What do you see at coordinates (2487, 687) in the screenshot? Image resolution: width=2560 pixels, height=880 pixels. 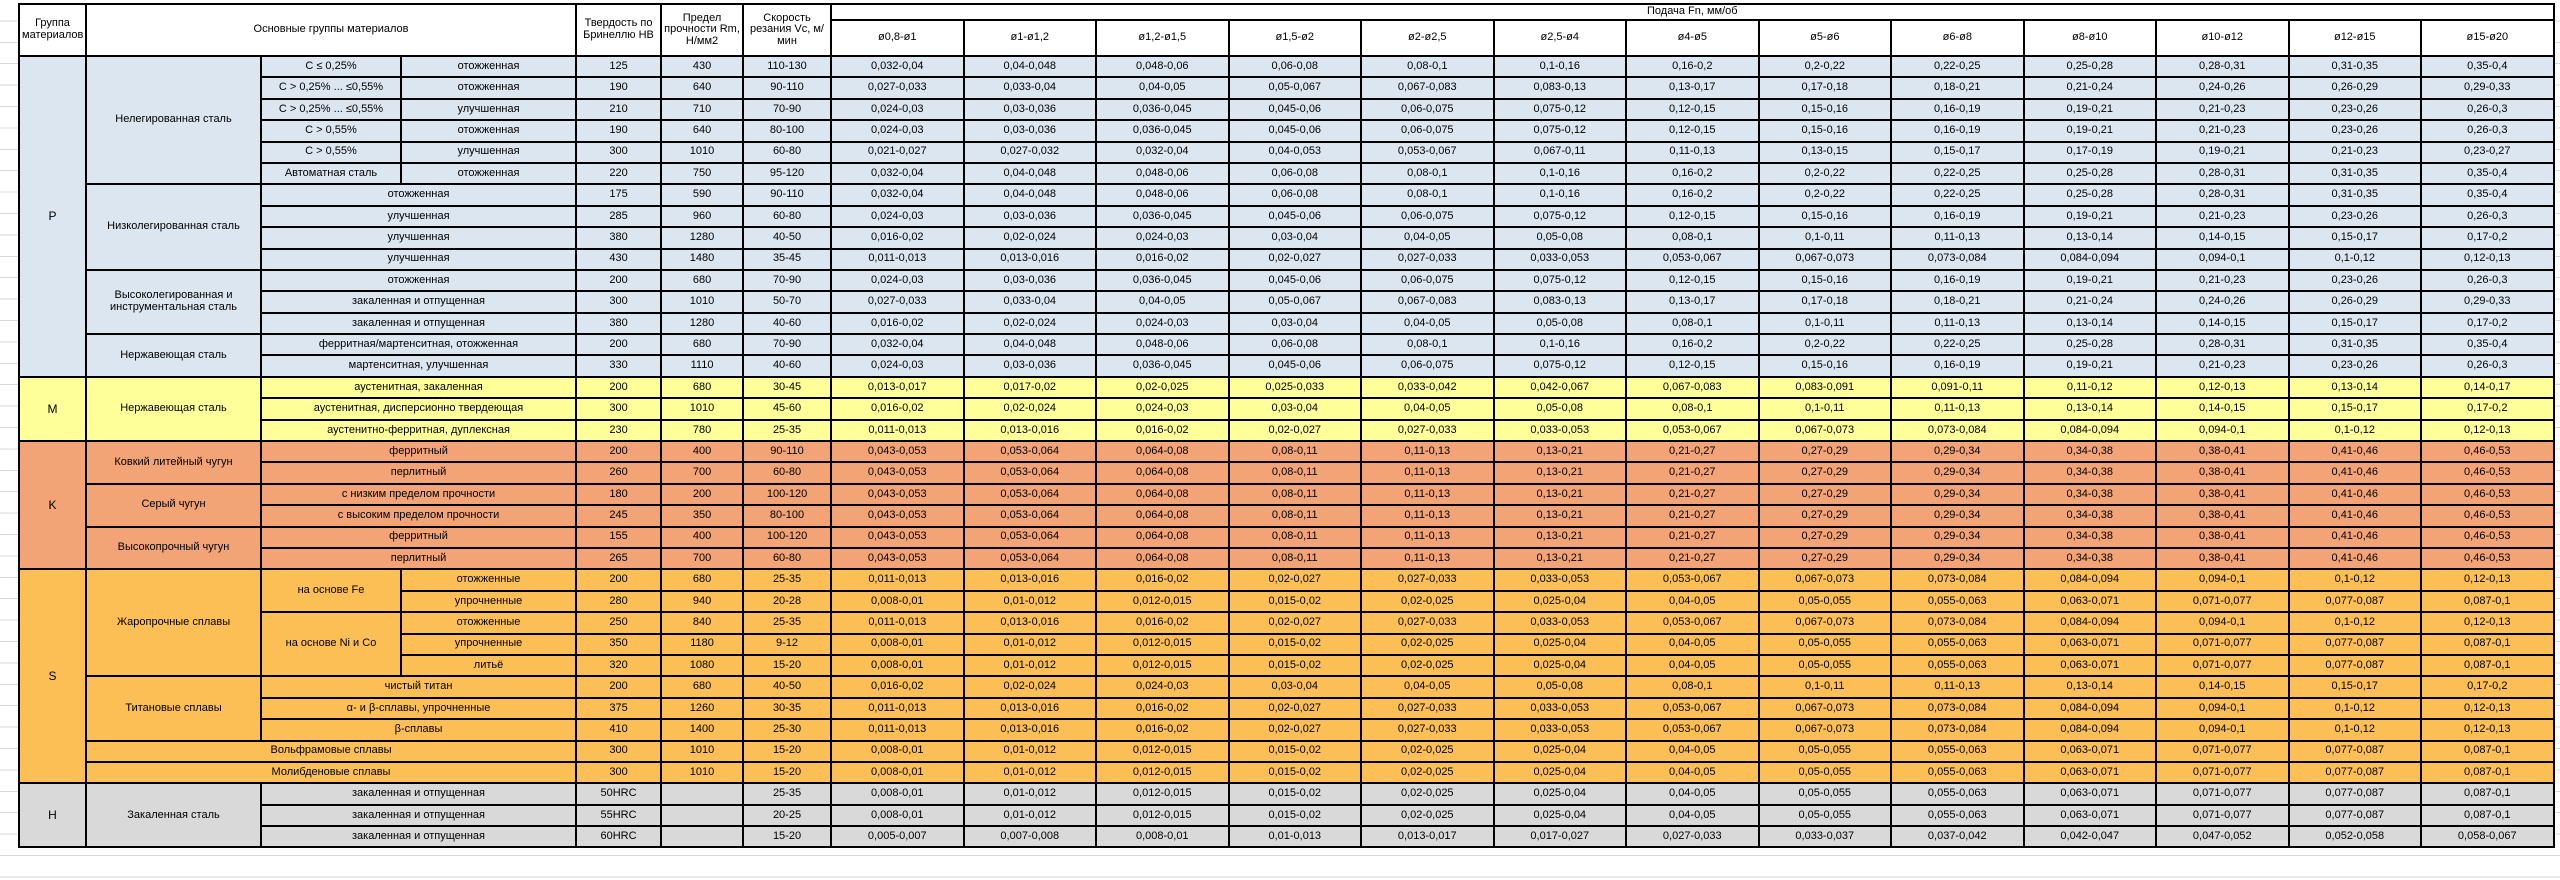 I see `feed-cell-12: 0,17-0,2` at bounding box center [2487, 687].